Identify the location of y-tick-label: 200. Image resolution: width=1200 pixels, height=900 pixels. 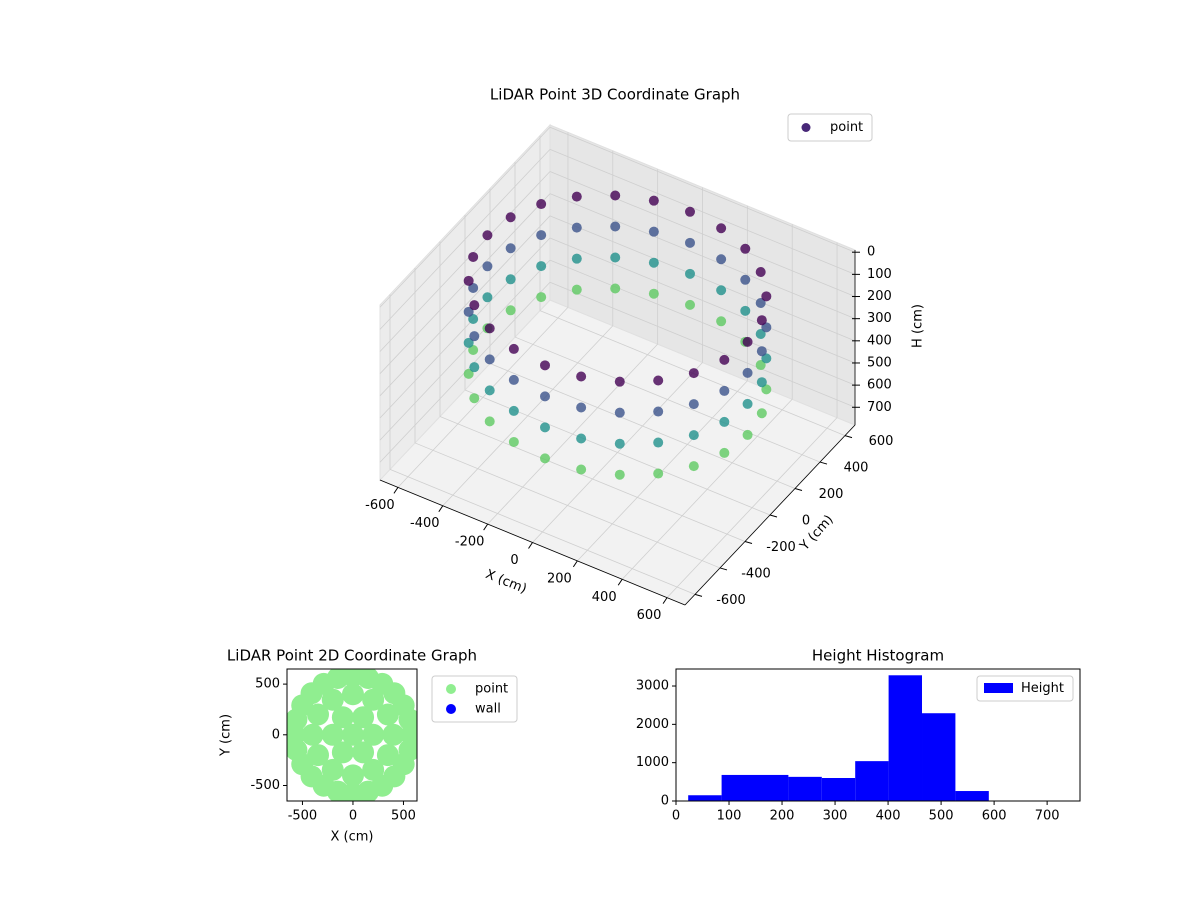
(831, 494).